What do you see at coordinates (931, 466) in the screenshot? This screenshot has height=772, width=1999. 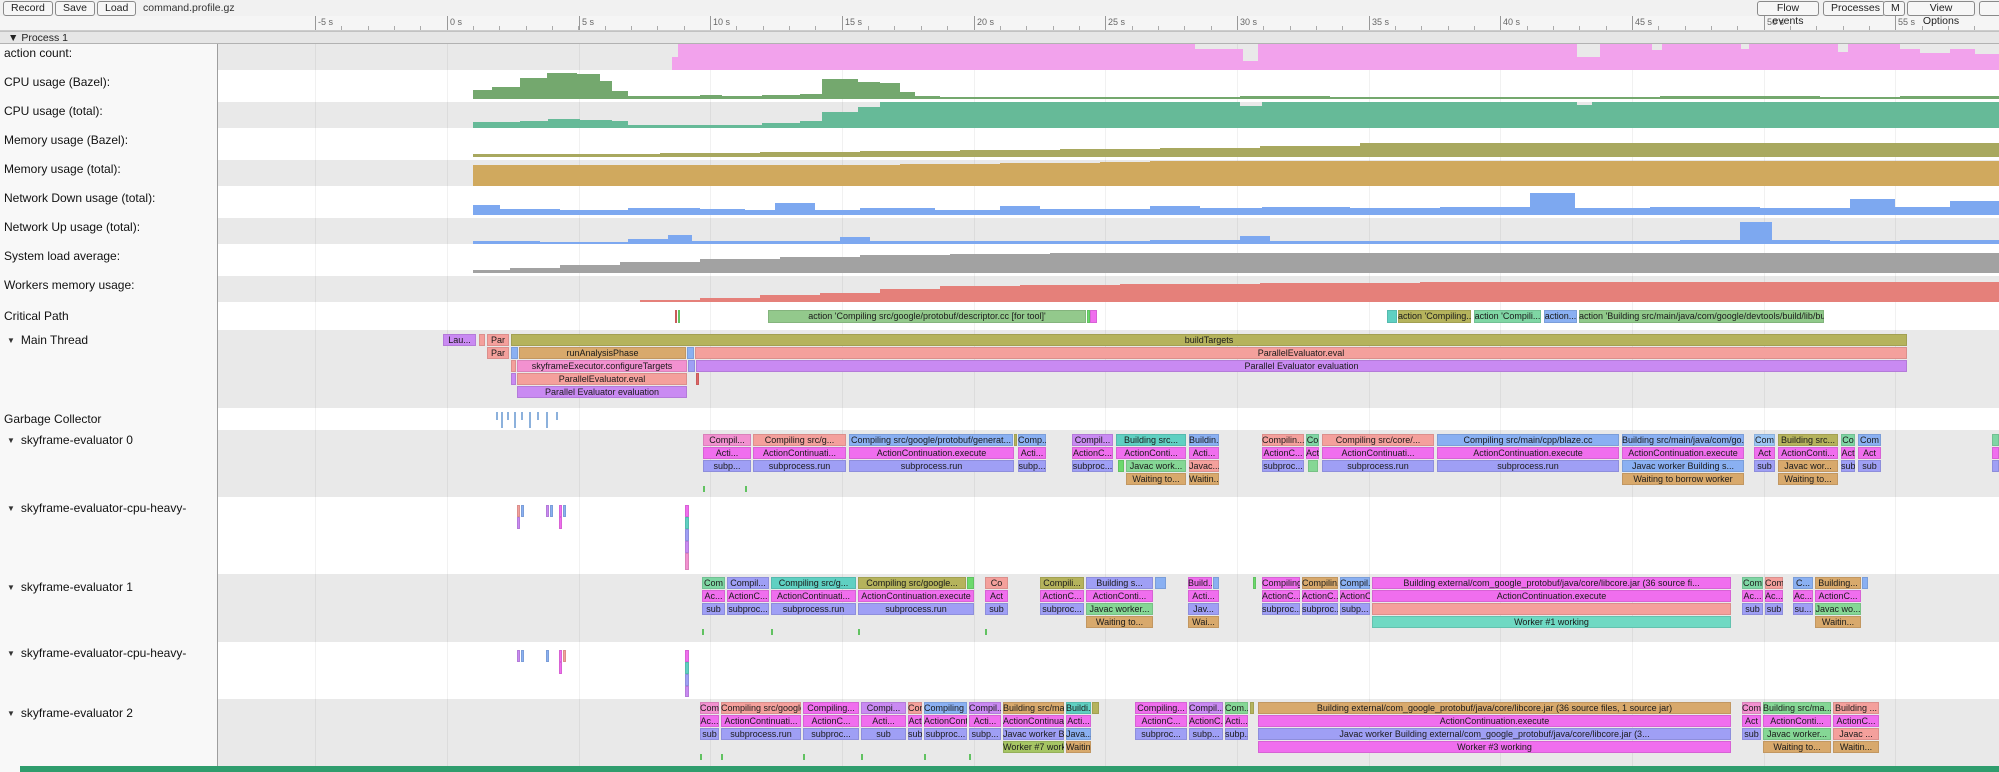 I see `slice: subprocess.run` at bounding box center [931, 466].